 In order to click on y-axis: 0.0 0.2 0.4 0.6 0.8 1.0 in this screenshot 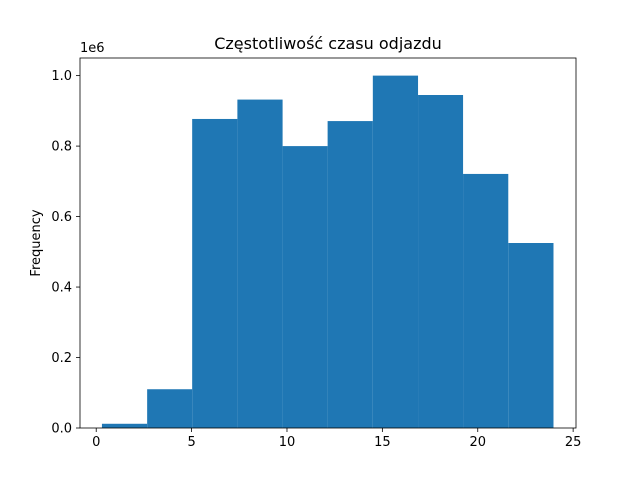, I will do `click(65, 253)`.